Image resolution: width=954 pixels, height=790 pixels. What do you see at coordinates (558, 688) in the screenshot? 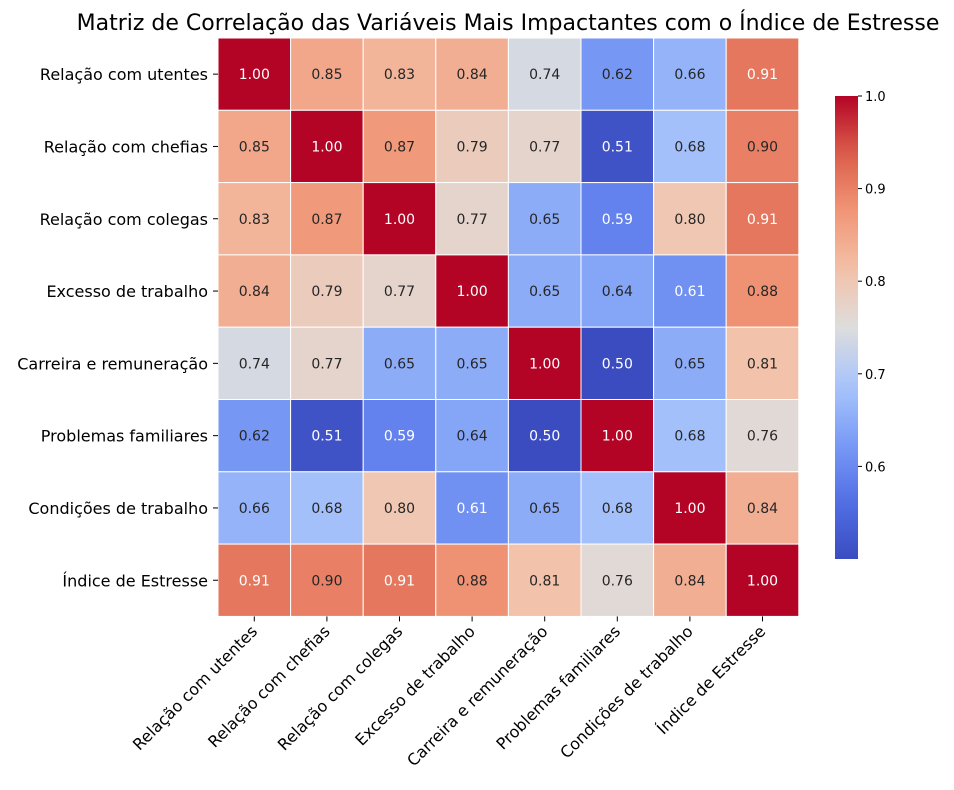
I see `column-label-problemas-familiares: Problemas familiares` at bounding box center [558, 688].